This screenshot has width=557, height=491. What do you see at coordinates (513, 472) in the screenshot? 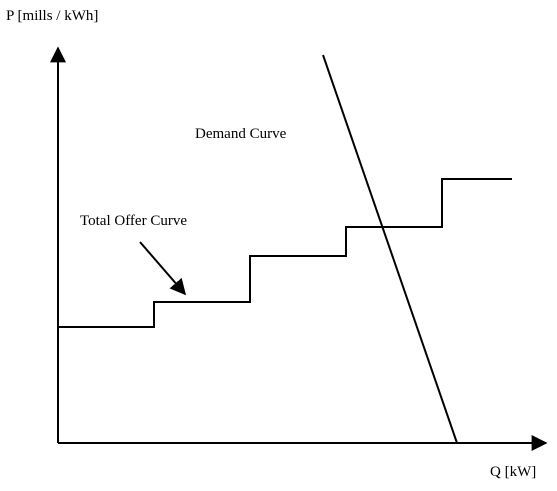
I see `x-axis-label: Q [kW]` at bounding box center [513, 472].